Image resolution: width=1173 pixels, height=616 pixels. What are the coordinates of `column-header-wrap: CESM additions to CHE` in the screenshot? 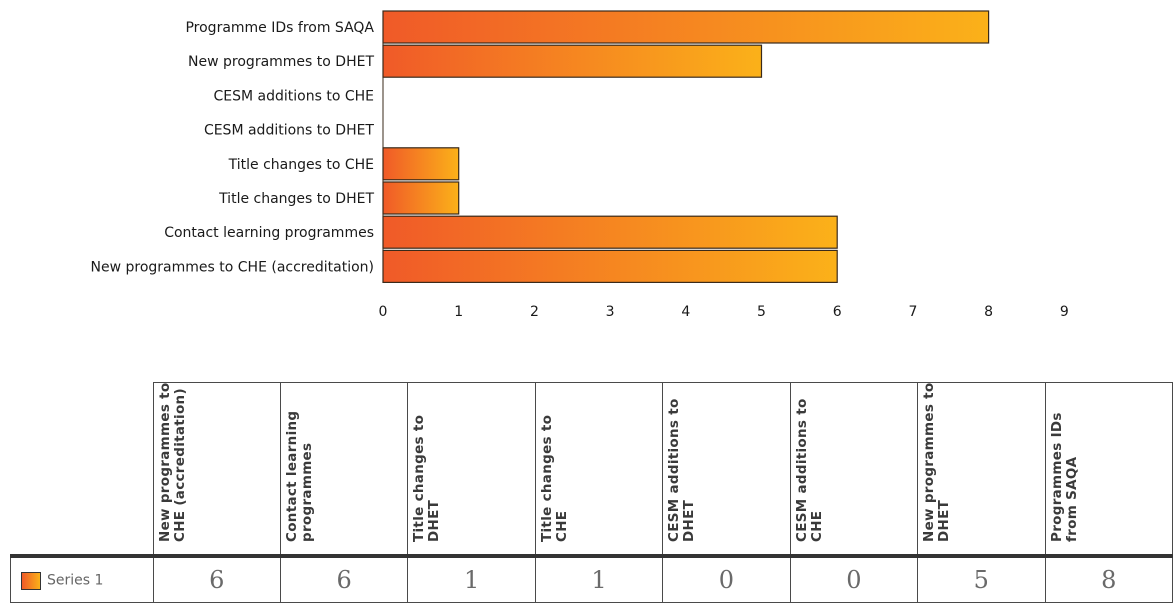 It's located at (854, 468).